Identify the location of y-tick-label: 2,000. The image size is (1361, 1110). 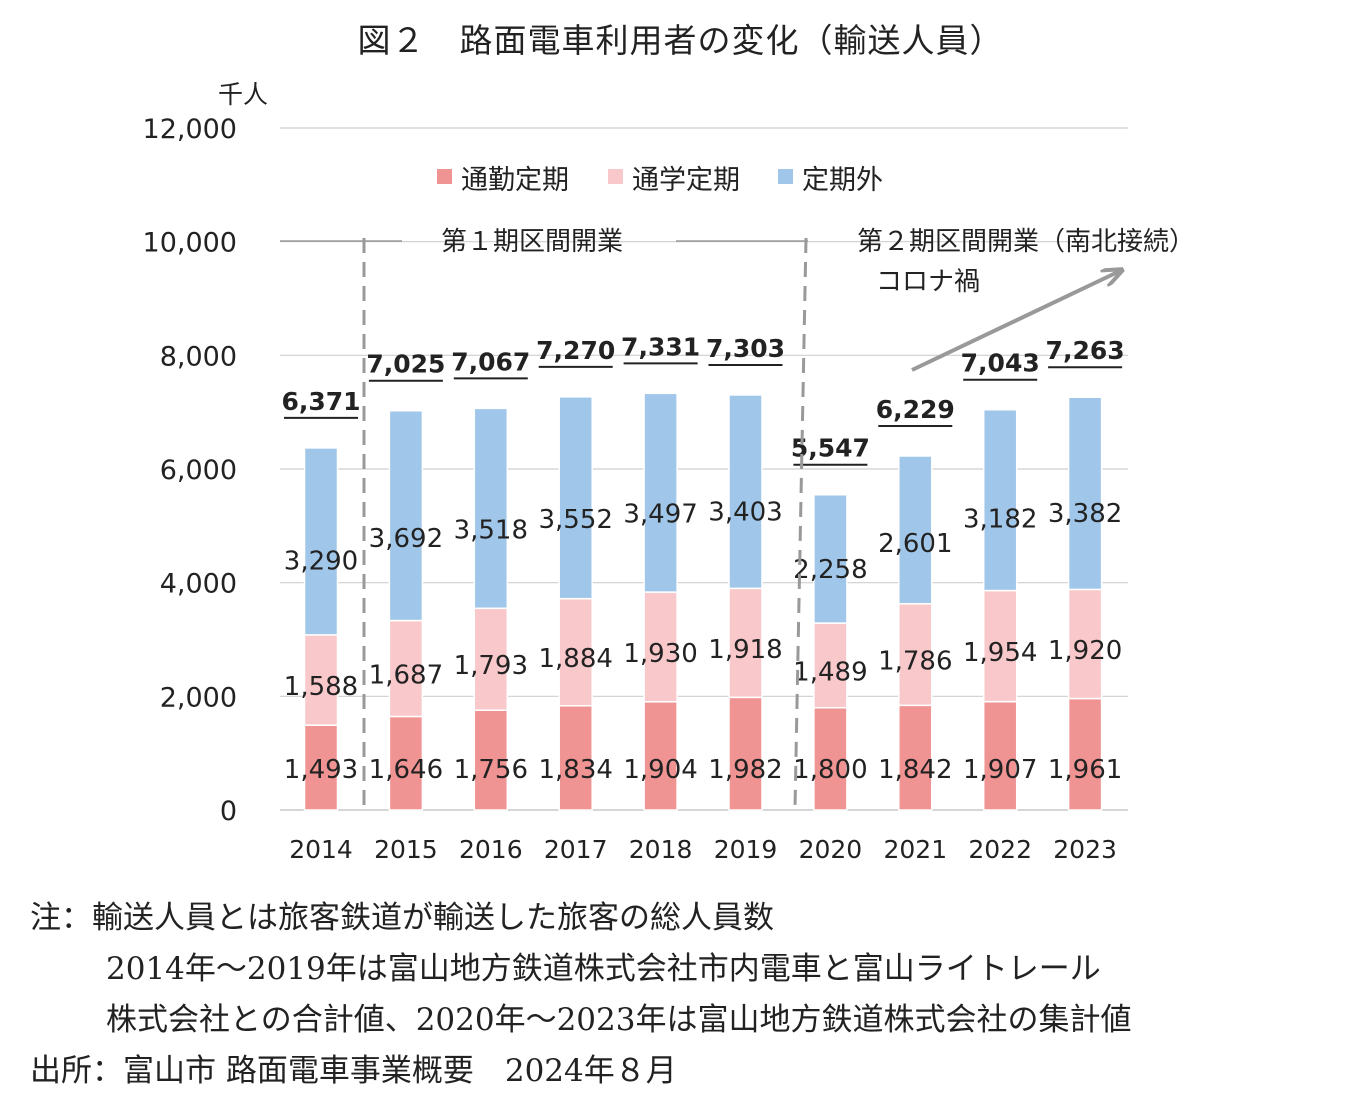
(198, 697).